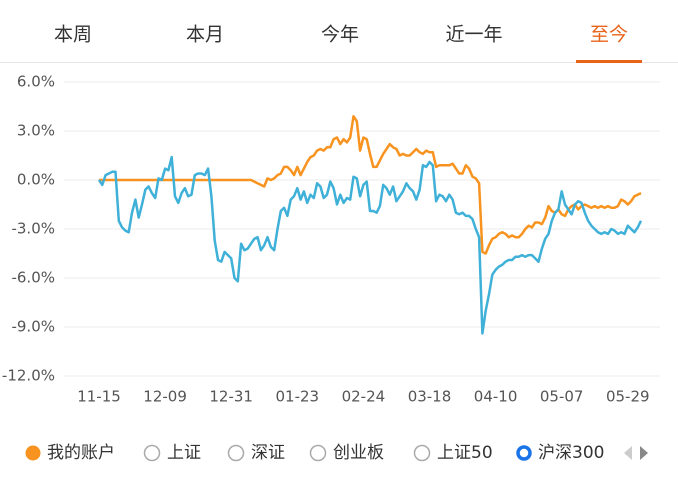 The width and height of the screenshot is (678, 499). Describe the element at coordinates (33, 327) in the screenshot. I see `y-tick-label: -9.0%` at that location.